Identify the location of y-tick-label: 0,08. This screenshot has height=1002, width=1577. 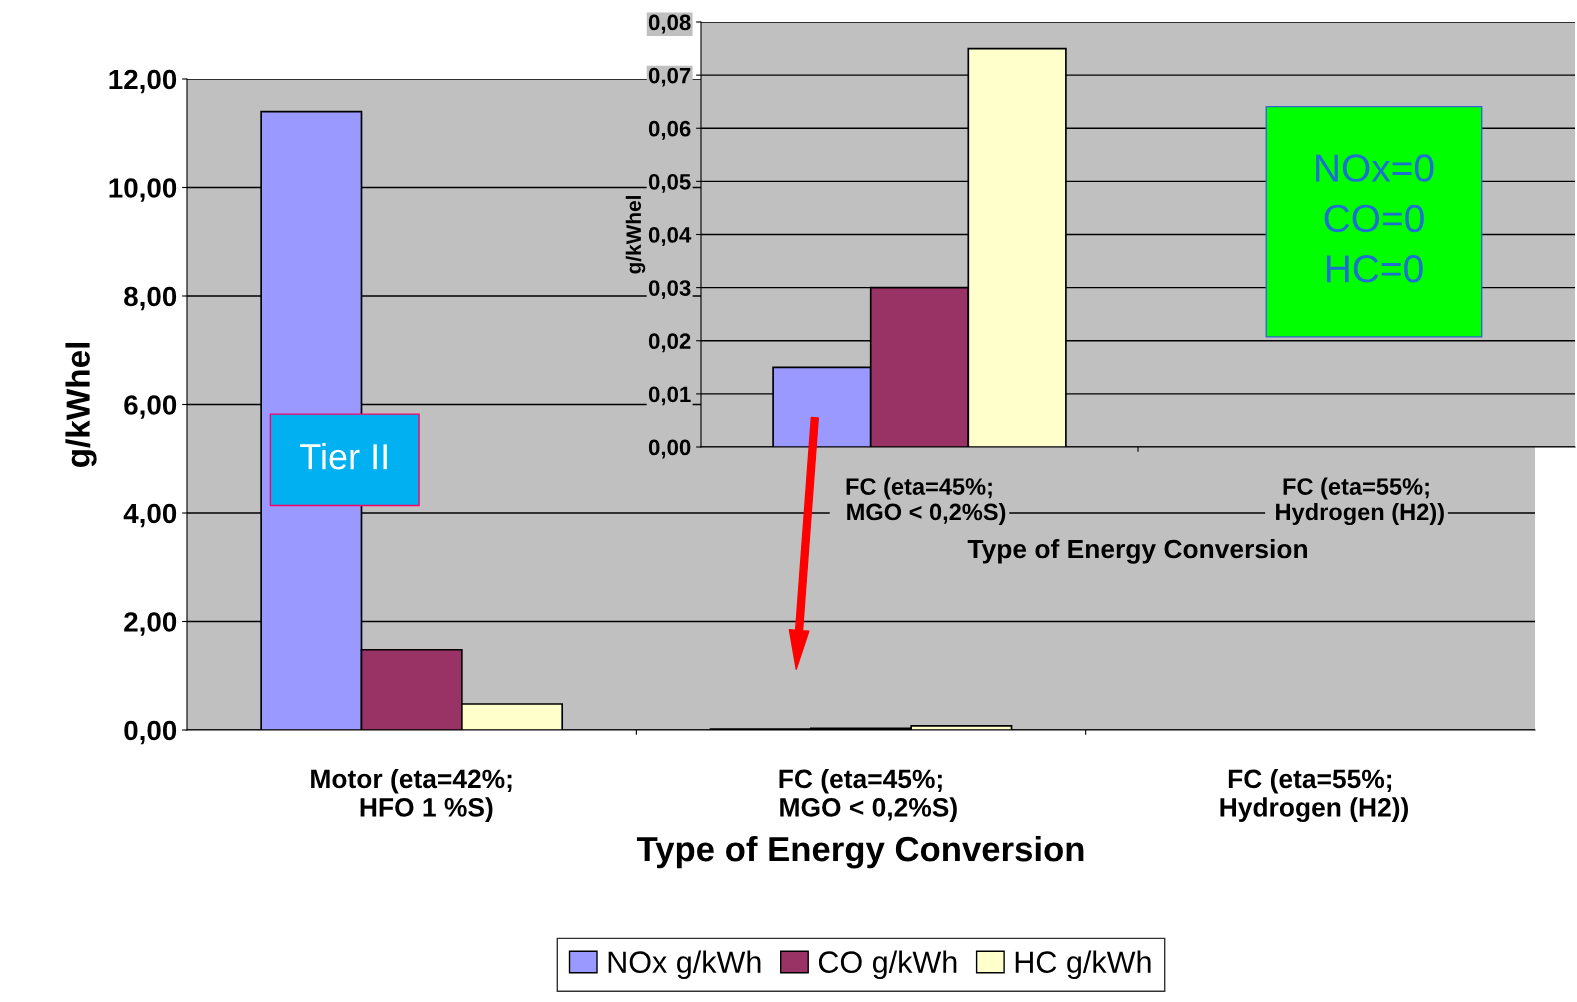
(669, 24).